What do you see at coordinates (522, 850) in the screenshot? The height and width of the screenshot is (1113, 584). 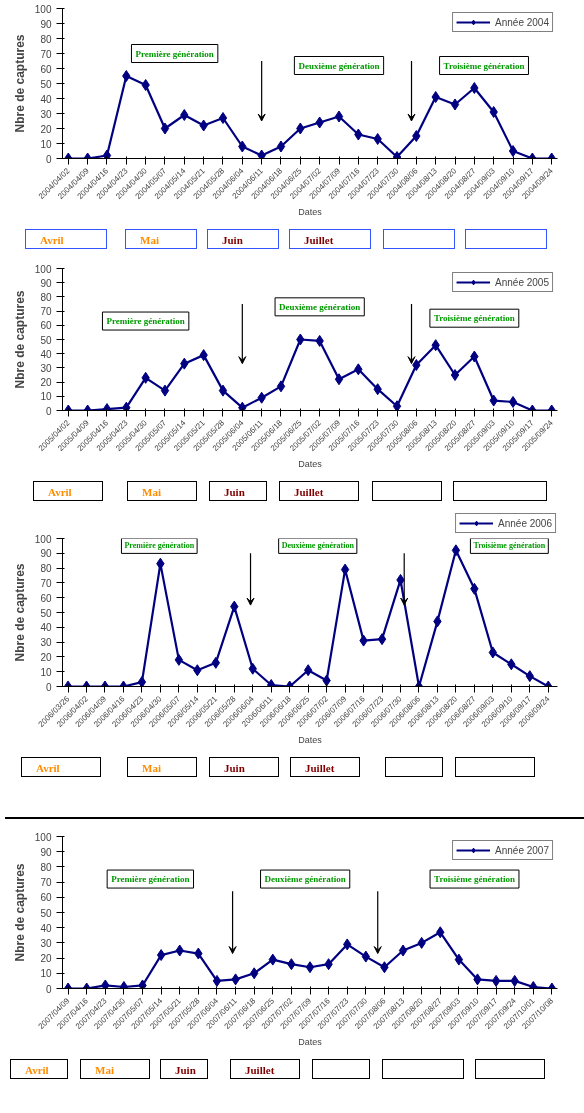 I see `legend-label: Année 2007` at bounding box center [522, 850].